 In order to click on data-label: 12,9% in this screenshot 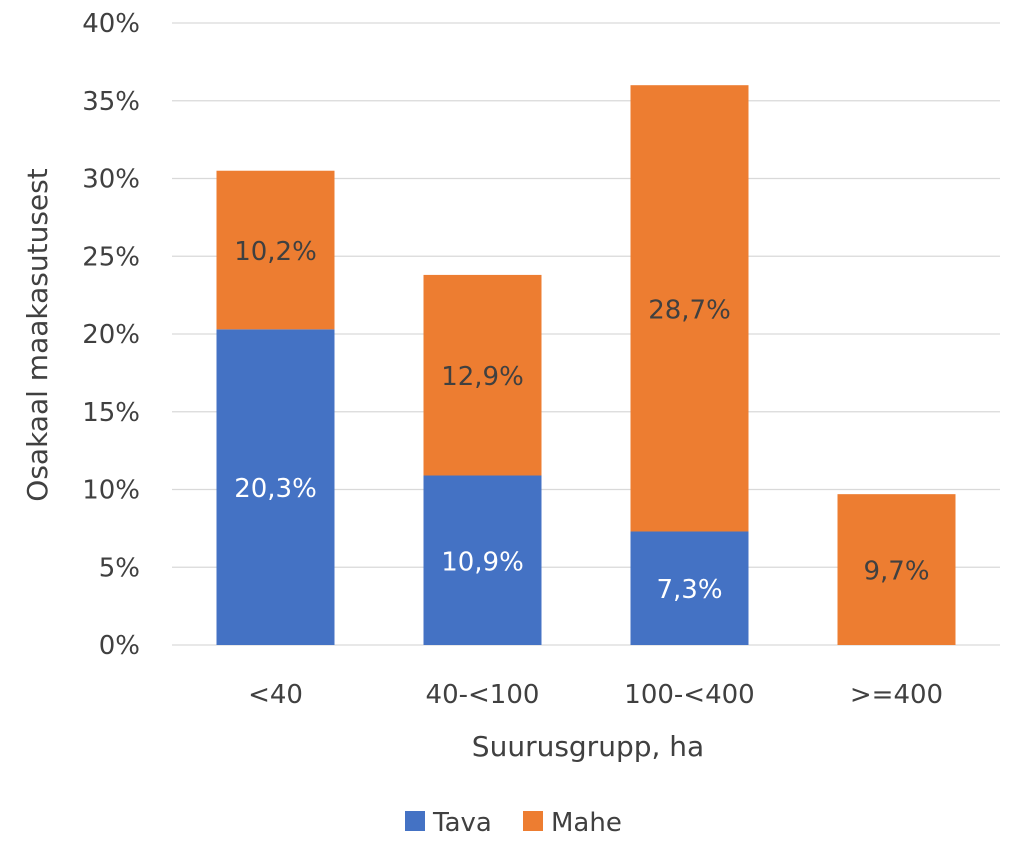, I will do `click(482, 377)`.